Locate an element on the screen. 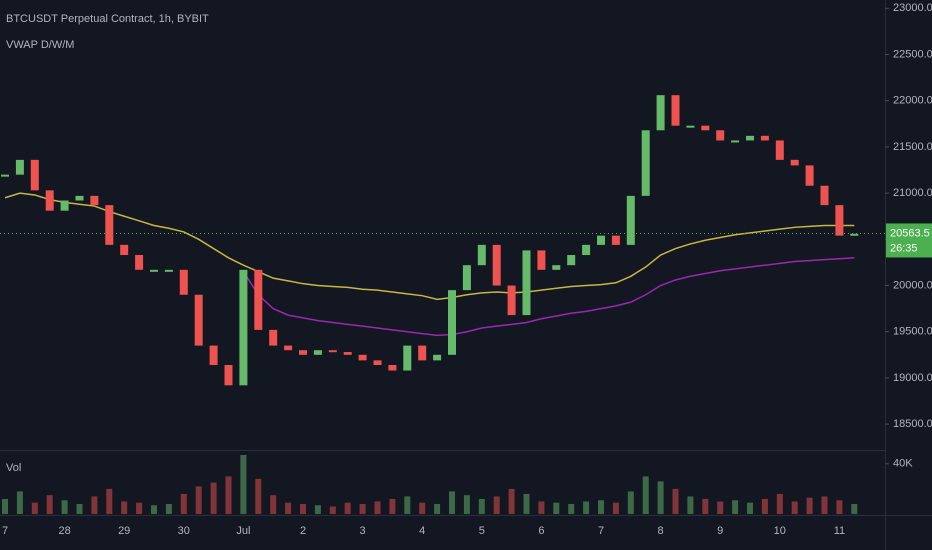 This screenshot has width=932, height=550. x-tick-label: 10 is located at coordinates (780, 531).